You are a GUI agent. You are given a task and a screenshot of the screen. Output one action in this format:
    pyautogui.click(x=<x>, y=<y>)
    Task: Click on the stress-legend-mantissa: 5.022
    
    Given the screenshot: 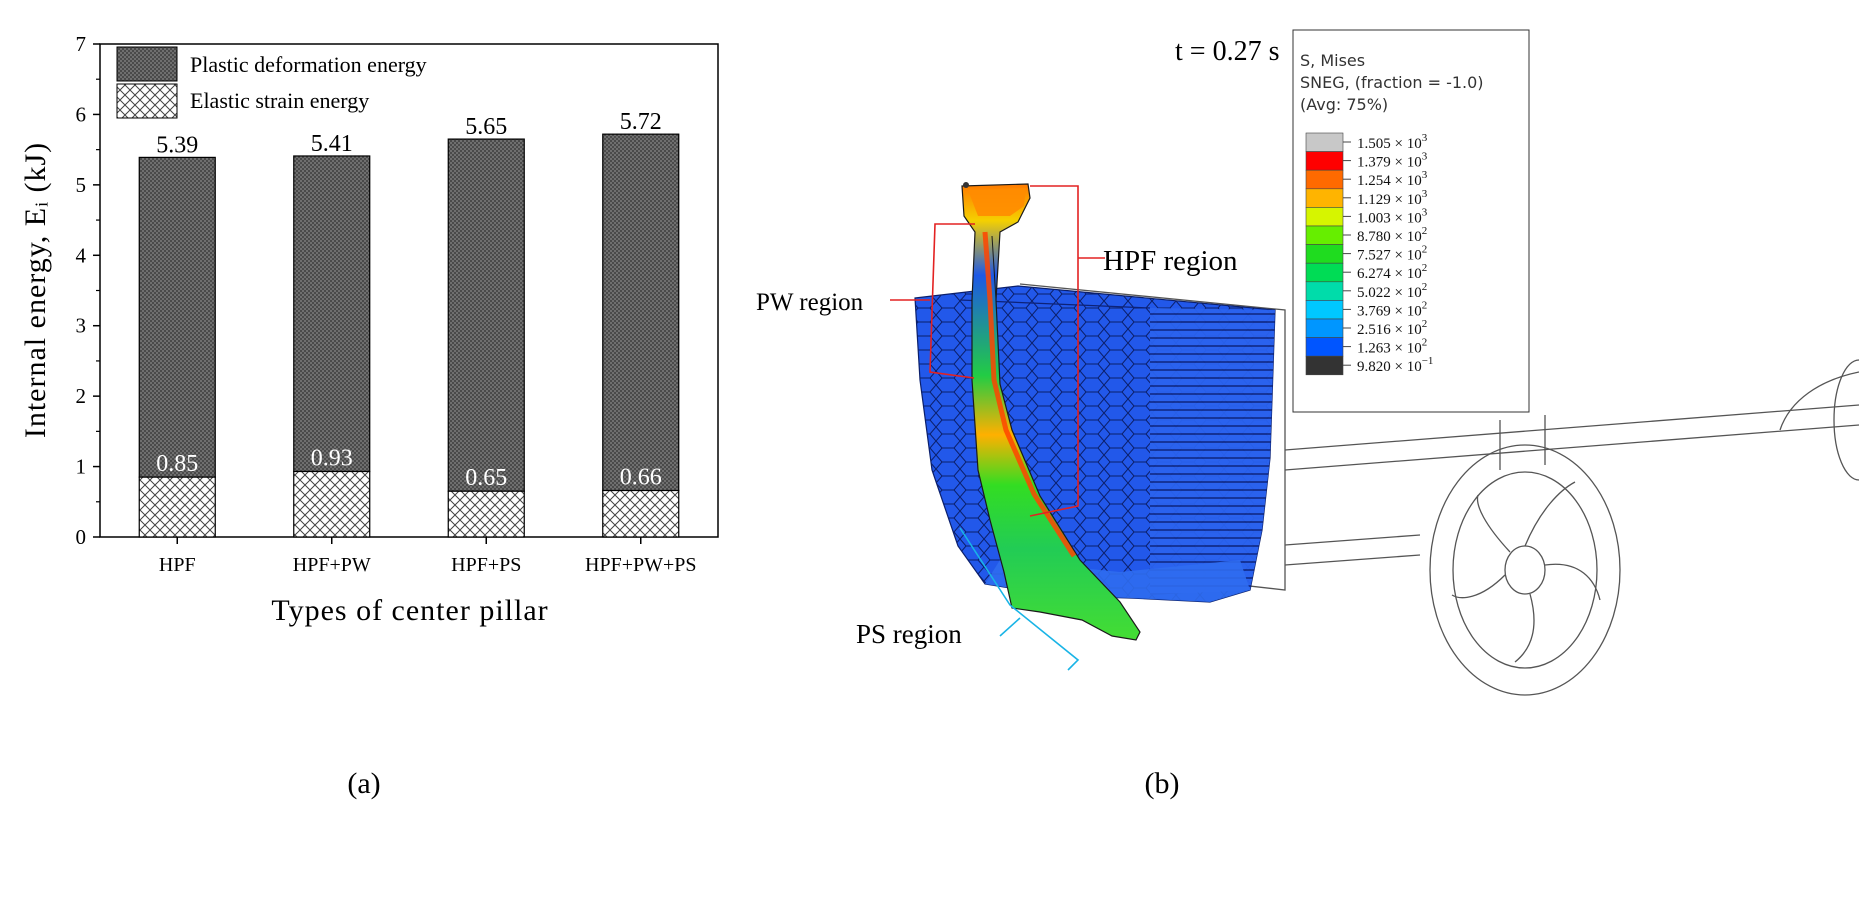 What is the action you would take?
    pyautogui.click(x=1374, y=293)
    